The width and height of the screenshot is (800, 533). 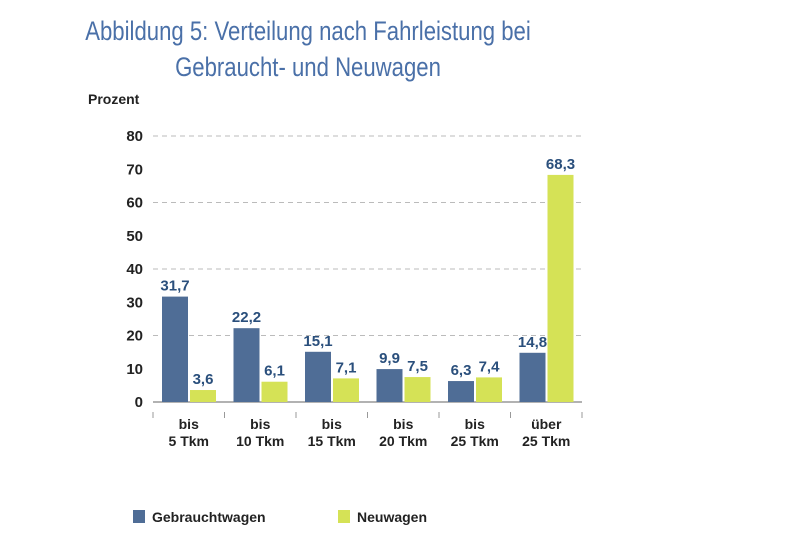 I want to click on data-label: 7,1, so click(x=346, y=367).